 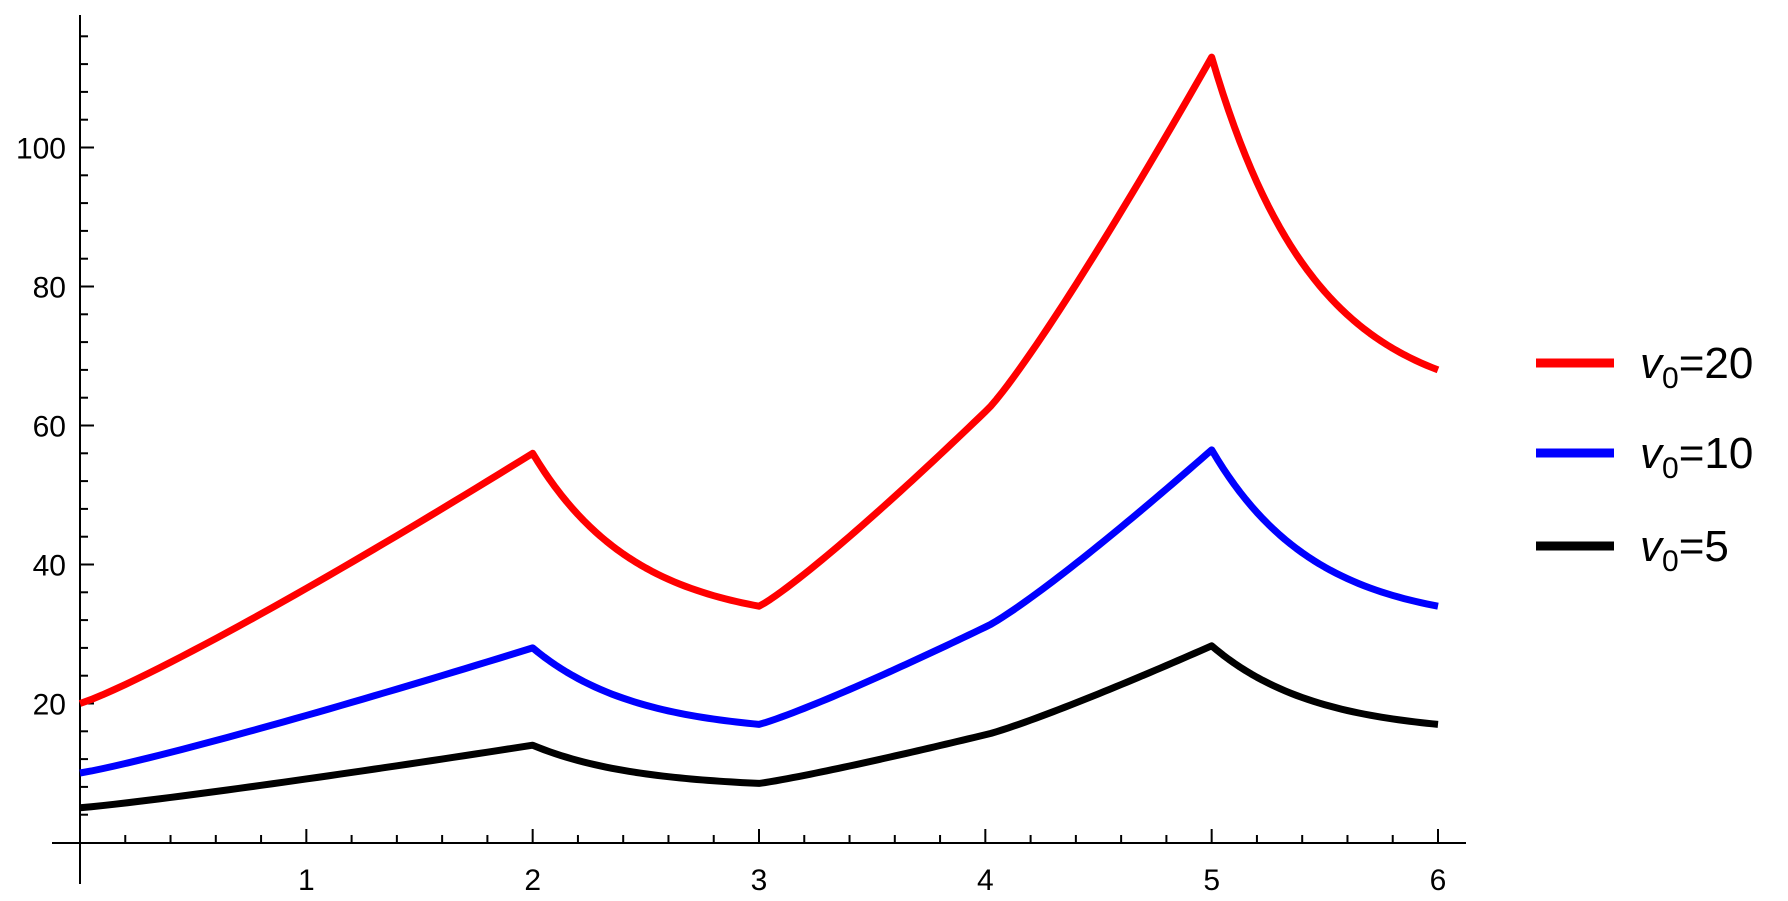 What do you see at coordinates (1438, 880) in the screenshot?
I see `x-tick-label: 6` at bounding box center [1438, 880].